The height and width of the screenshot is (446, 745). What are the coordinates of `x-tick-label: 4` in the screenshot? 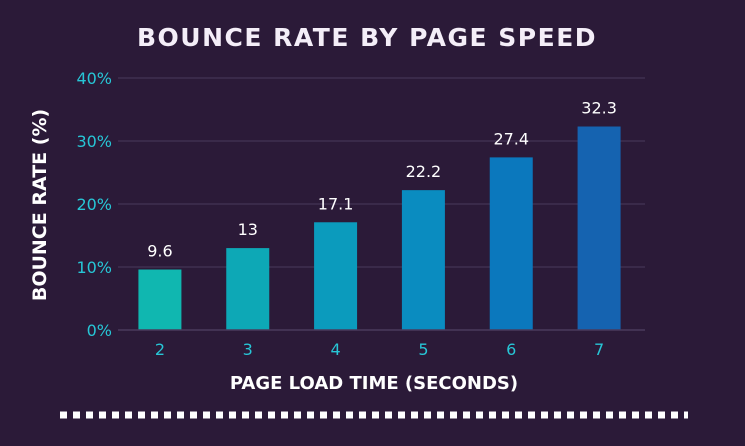 It's located at (335, 349).